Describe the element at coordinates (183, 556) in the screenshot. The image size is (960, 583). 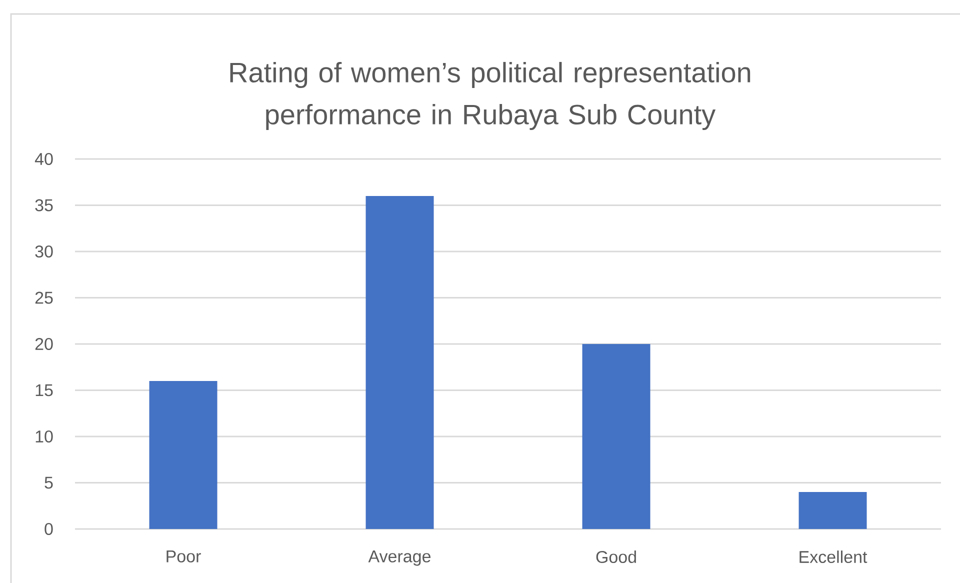
I see `x-tick-label: Poor` at that location.